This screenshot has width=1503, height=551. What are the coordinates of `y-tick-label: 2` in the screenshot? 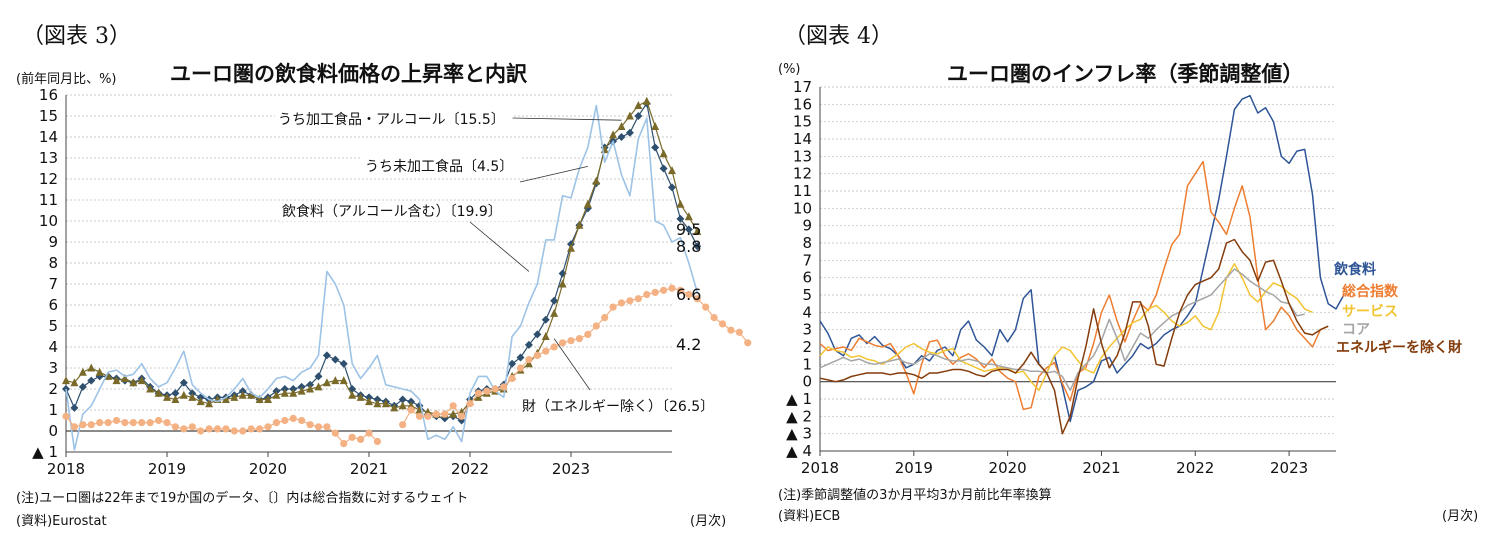 It's located at (807, 347).